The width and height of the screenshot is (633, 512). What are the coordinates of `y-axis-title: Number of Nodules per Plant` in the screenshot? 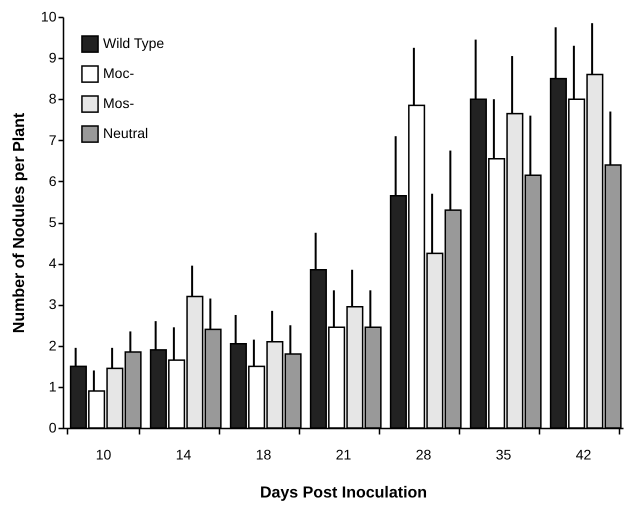 It's located at (19, 223).